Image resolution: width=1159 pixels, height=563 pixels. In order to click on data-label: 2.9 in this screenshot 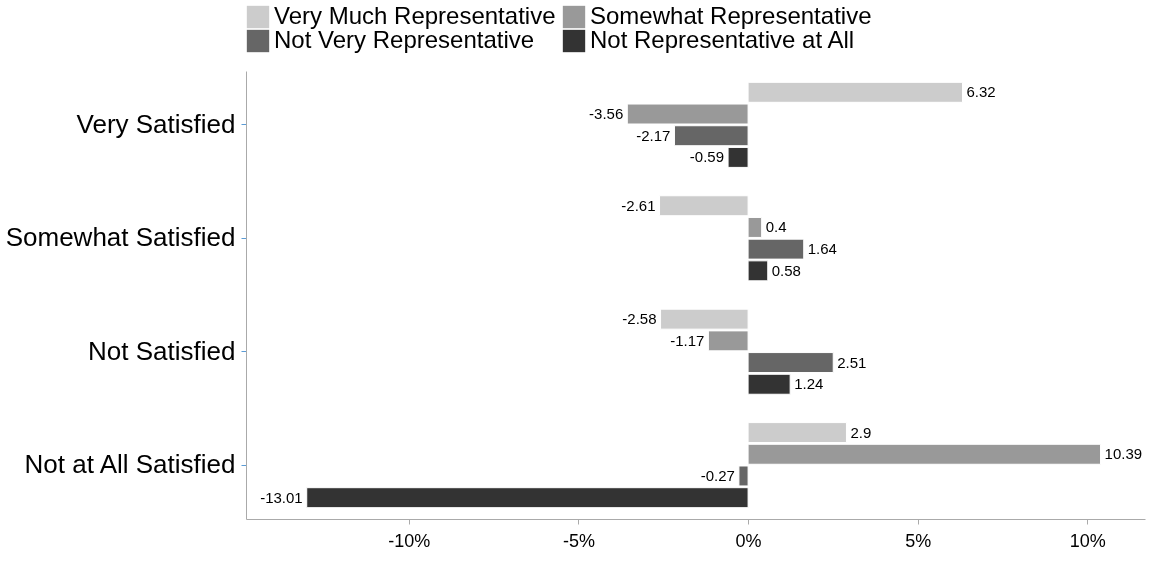, I will do `click(861, 432)`.